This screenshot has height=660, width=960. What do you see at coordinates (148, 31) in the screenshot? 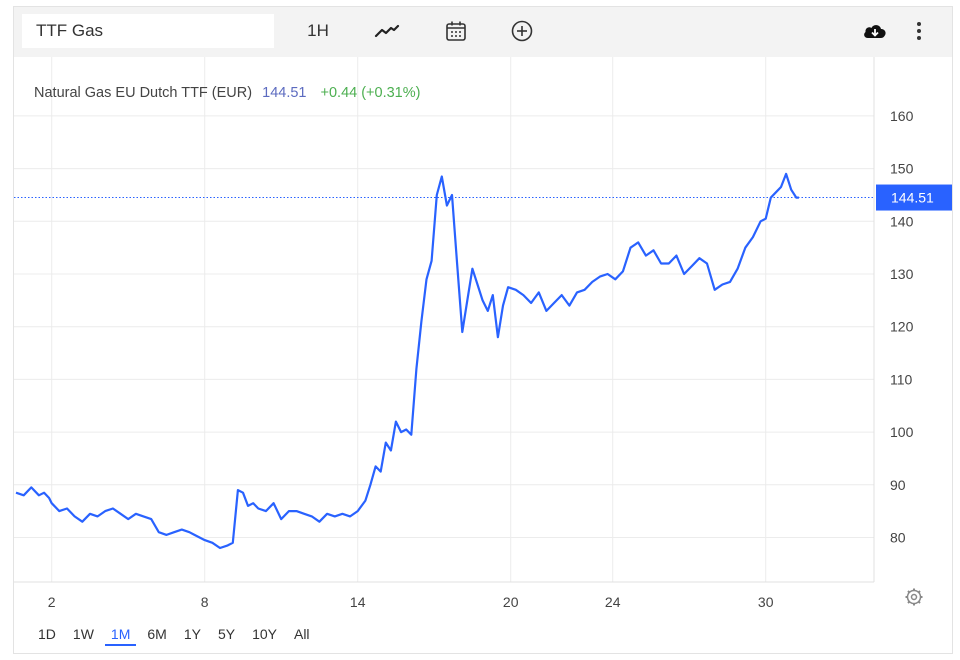
I see `symbol-search-input` at bounding box center [148, 31].